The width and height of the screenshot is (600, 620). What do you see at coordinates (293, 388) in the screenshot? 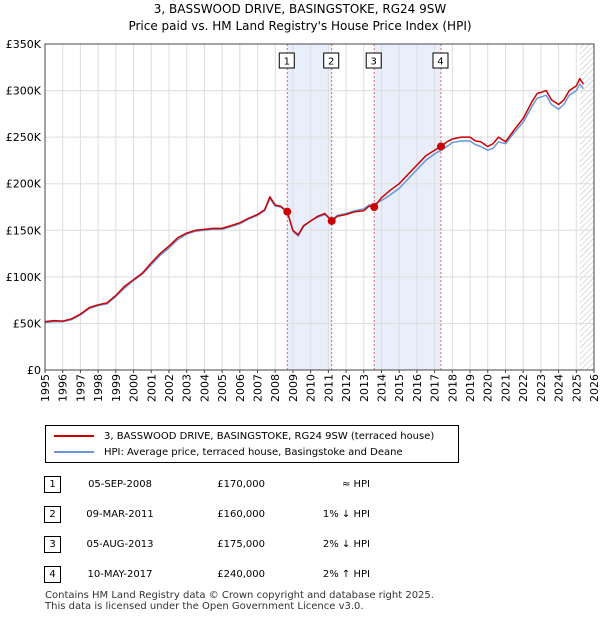
I see `x-tick-label: 2009` at bounding box center [293, 388].